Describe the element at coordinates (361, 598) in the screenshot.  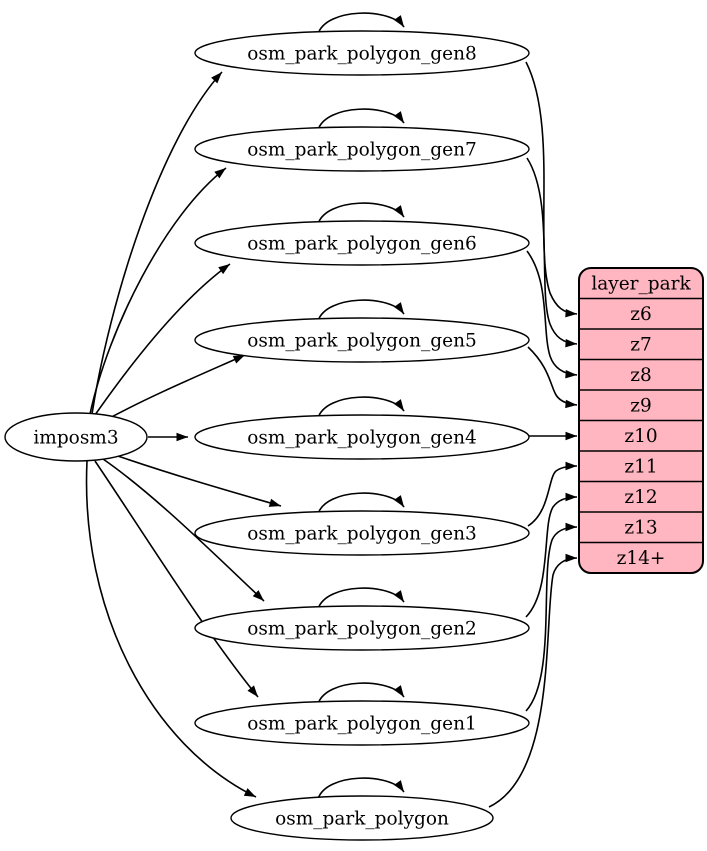
I see `self-loop-edge-osm-park-polygon-gen2-to-osm-park-polygon-gen2` at that location.